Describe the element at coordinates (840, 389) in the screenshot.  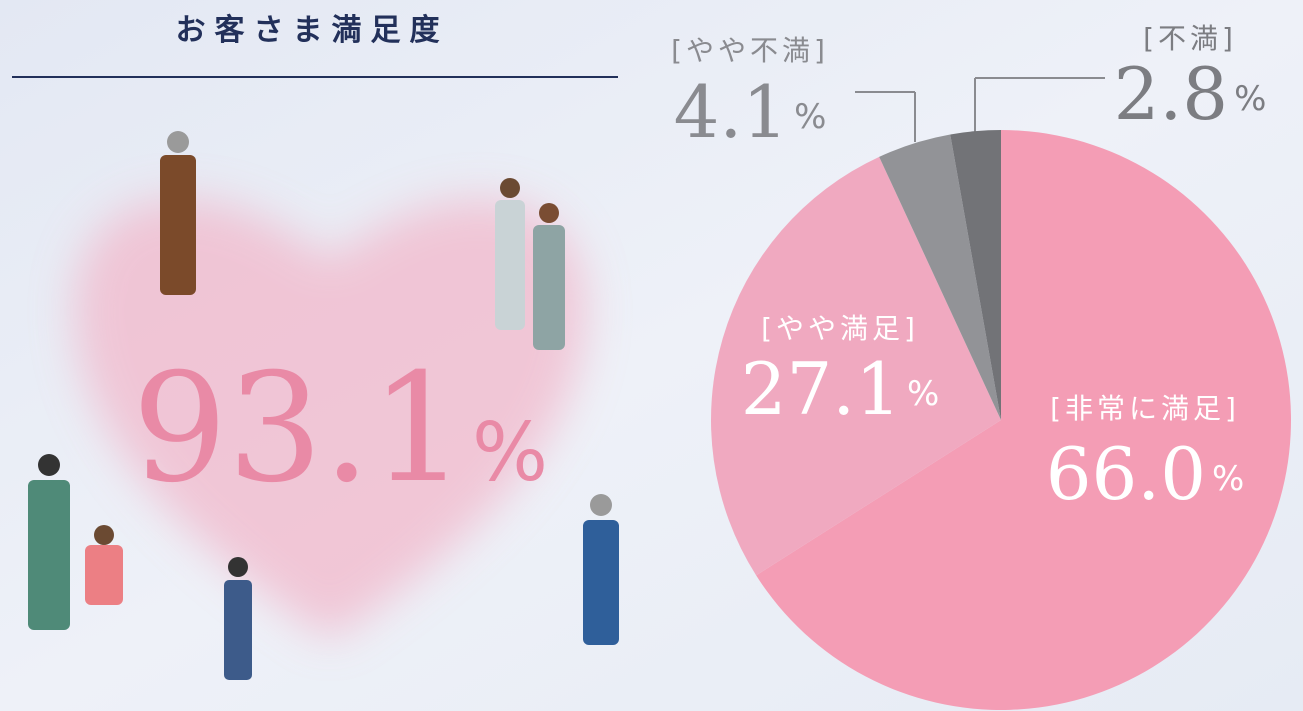
I see `value-label: 27.1%` at that location.